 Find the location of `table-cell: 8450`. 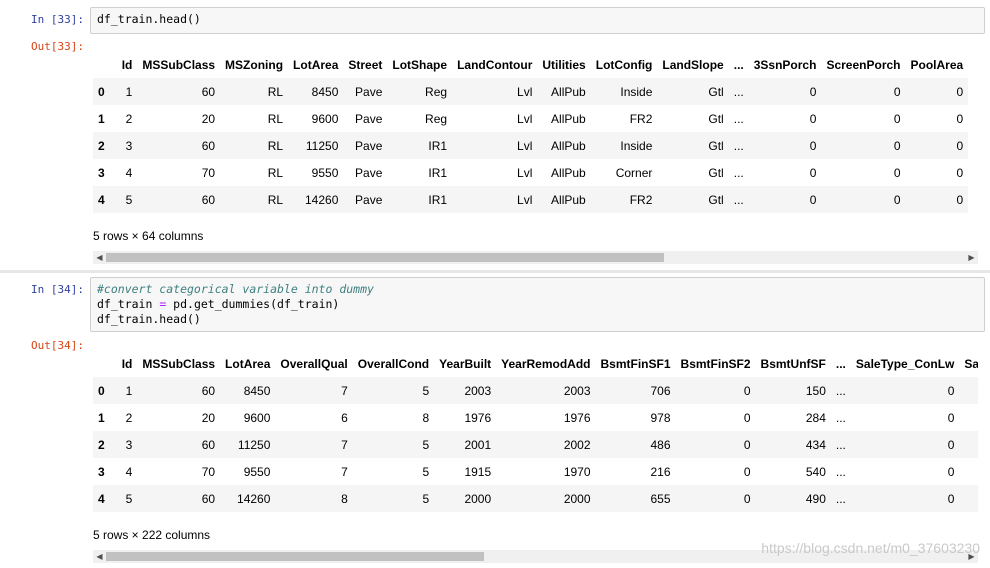

table-cell: 8450 is located at coordinates (325, 91).